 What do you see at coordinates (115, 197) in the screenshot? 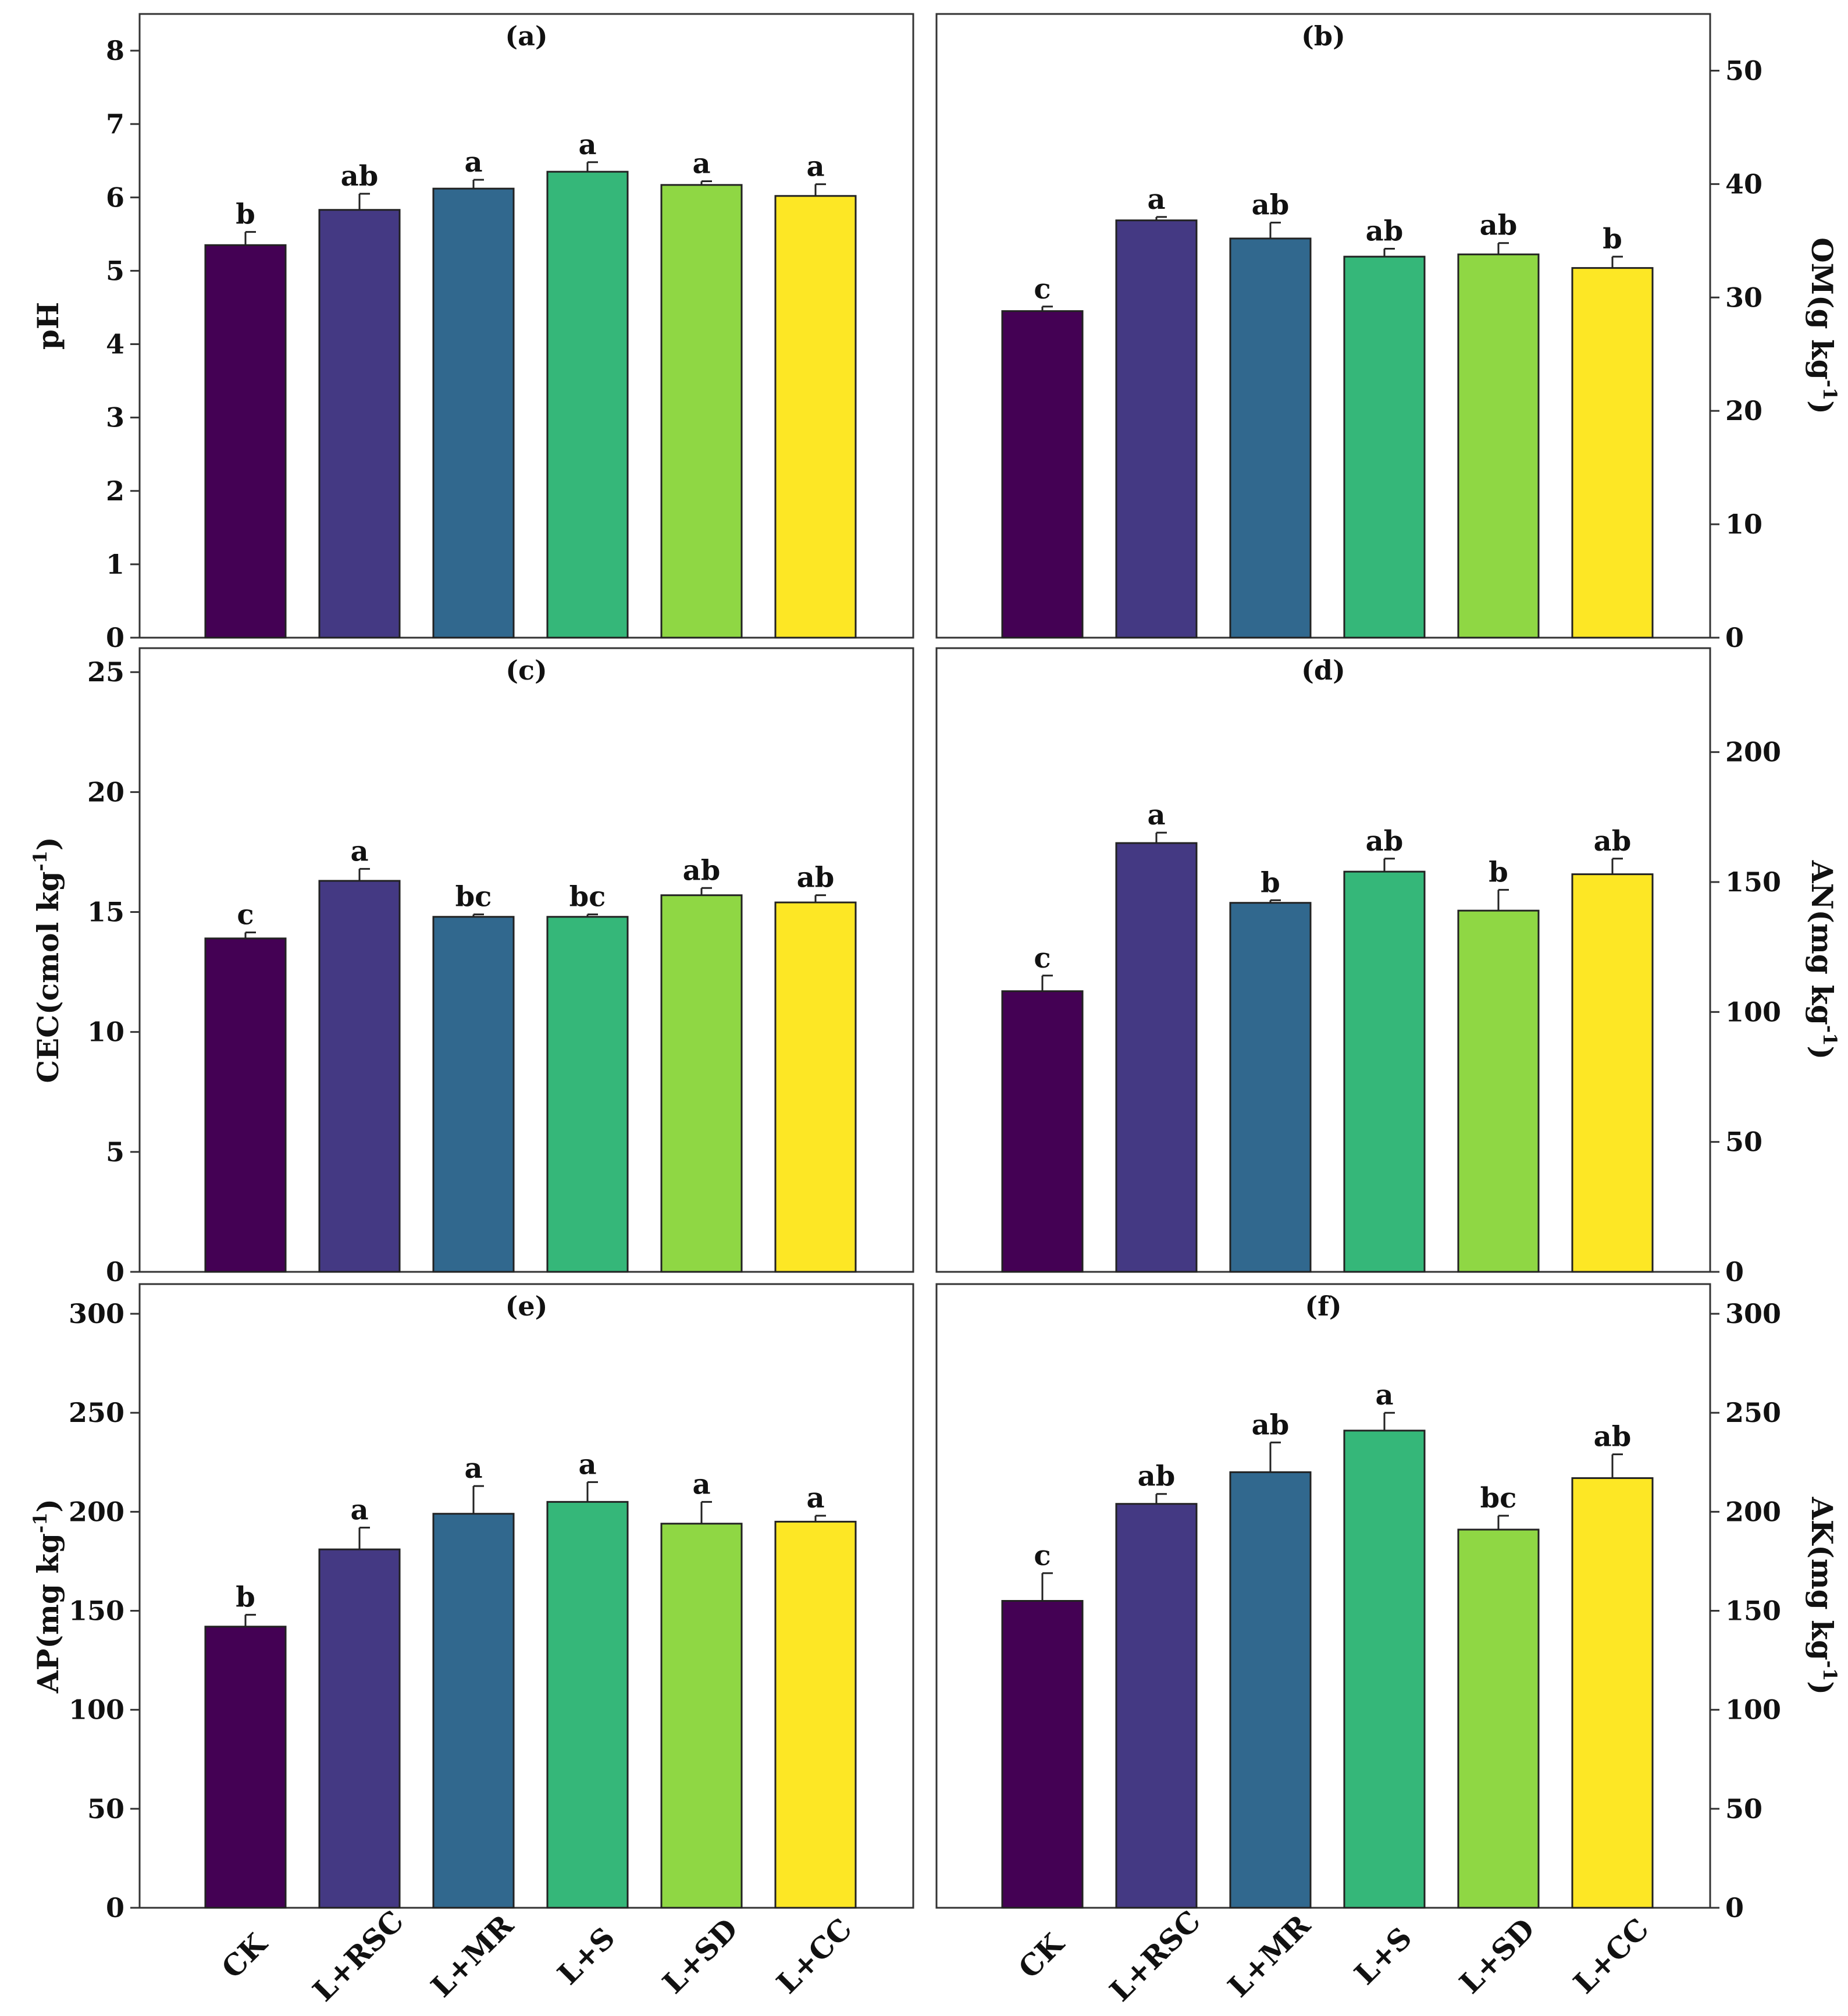
I see `y-tick-label: 6` at bounding box center [115, 197].